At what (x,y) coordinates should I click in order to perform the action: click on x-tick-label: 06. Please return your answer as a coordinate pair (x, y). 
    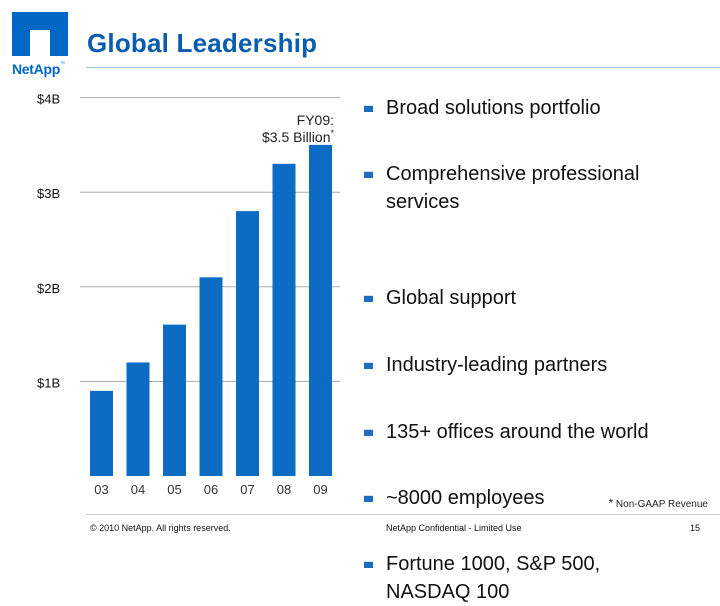
    Looking at the image, I should click on (211, 489).